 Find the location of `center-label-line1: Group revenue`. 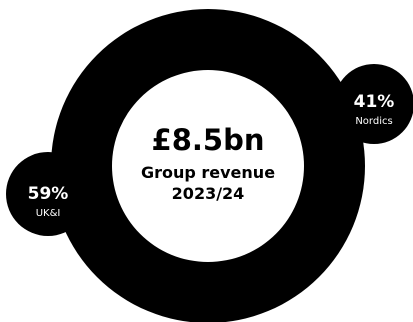

center-label-line1: Group revenue is located at coordinates (208, 172).